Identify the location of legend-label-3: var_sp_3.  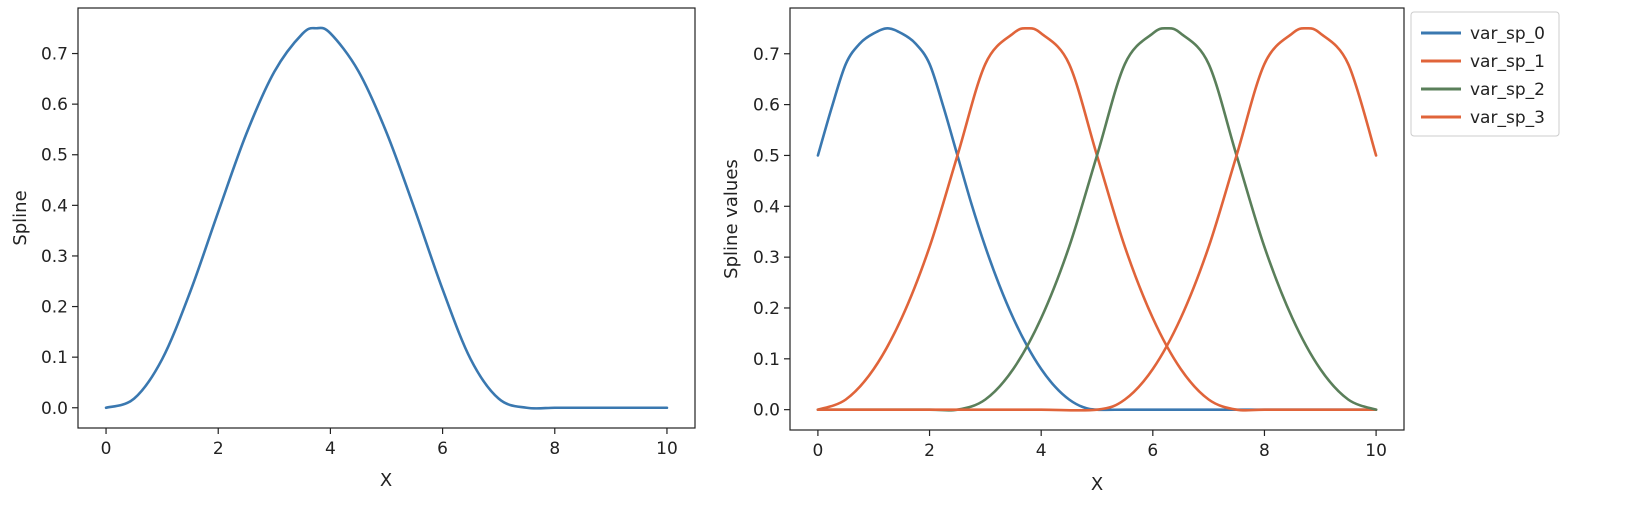
(1507, 118).